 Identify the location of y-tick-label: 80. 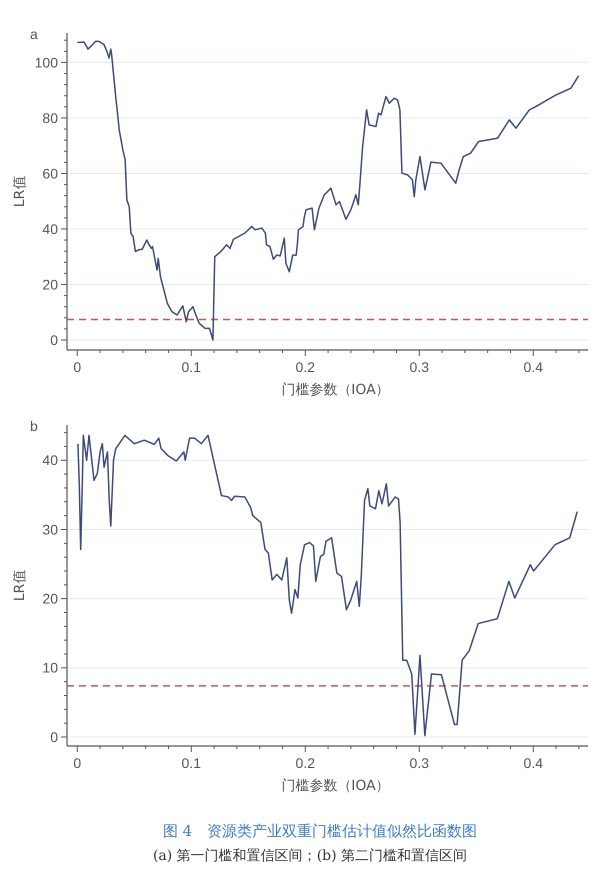
(50, 118).